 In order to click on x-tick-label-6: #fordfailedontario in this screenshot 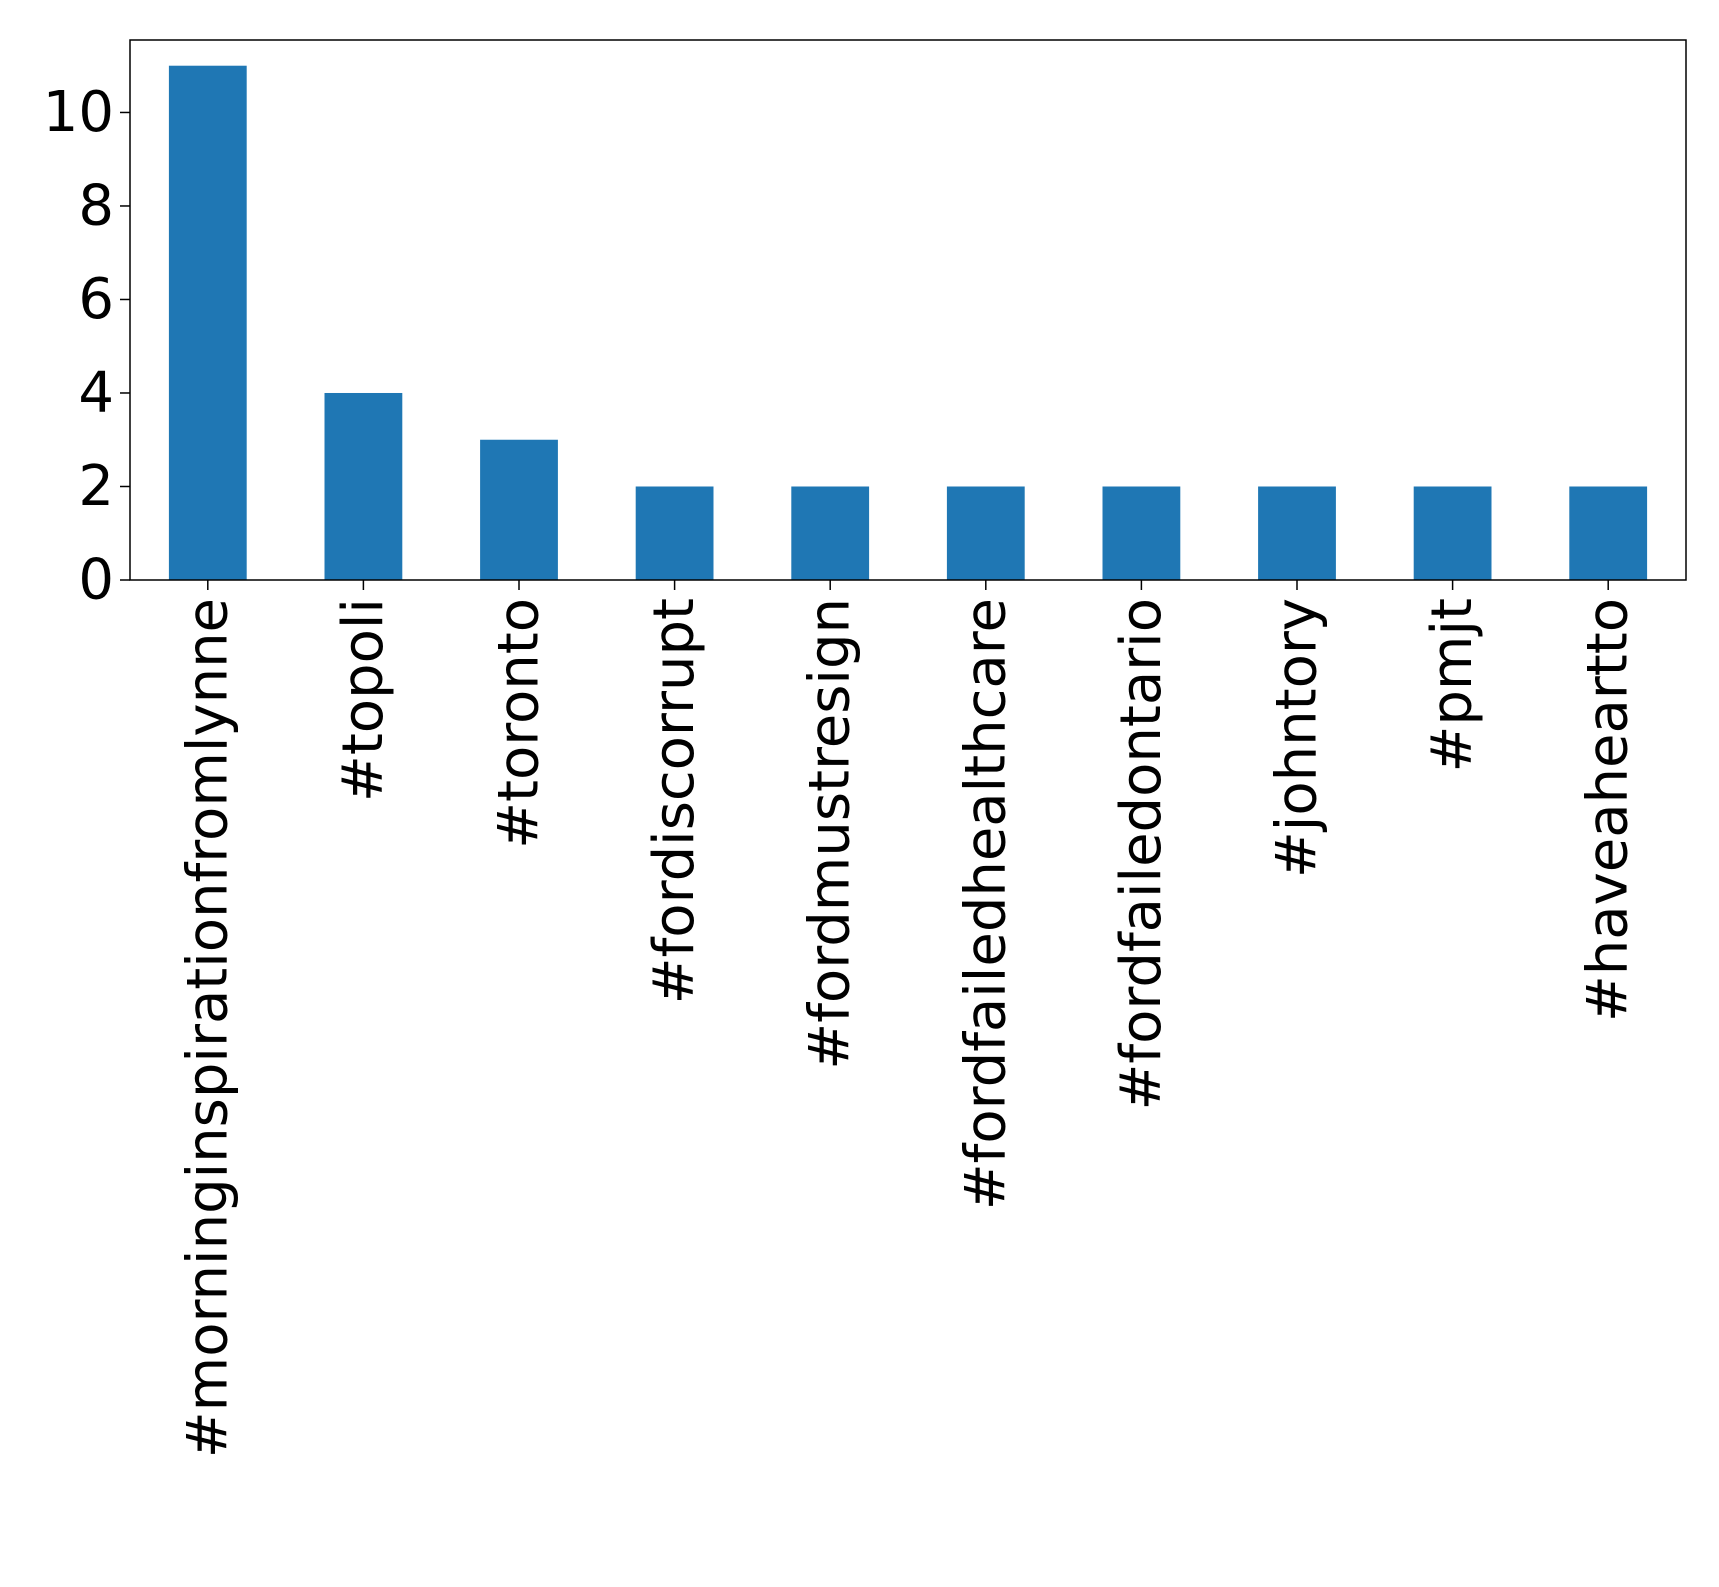, I will do `click(1141, 854)`.